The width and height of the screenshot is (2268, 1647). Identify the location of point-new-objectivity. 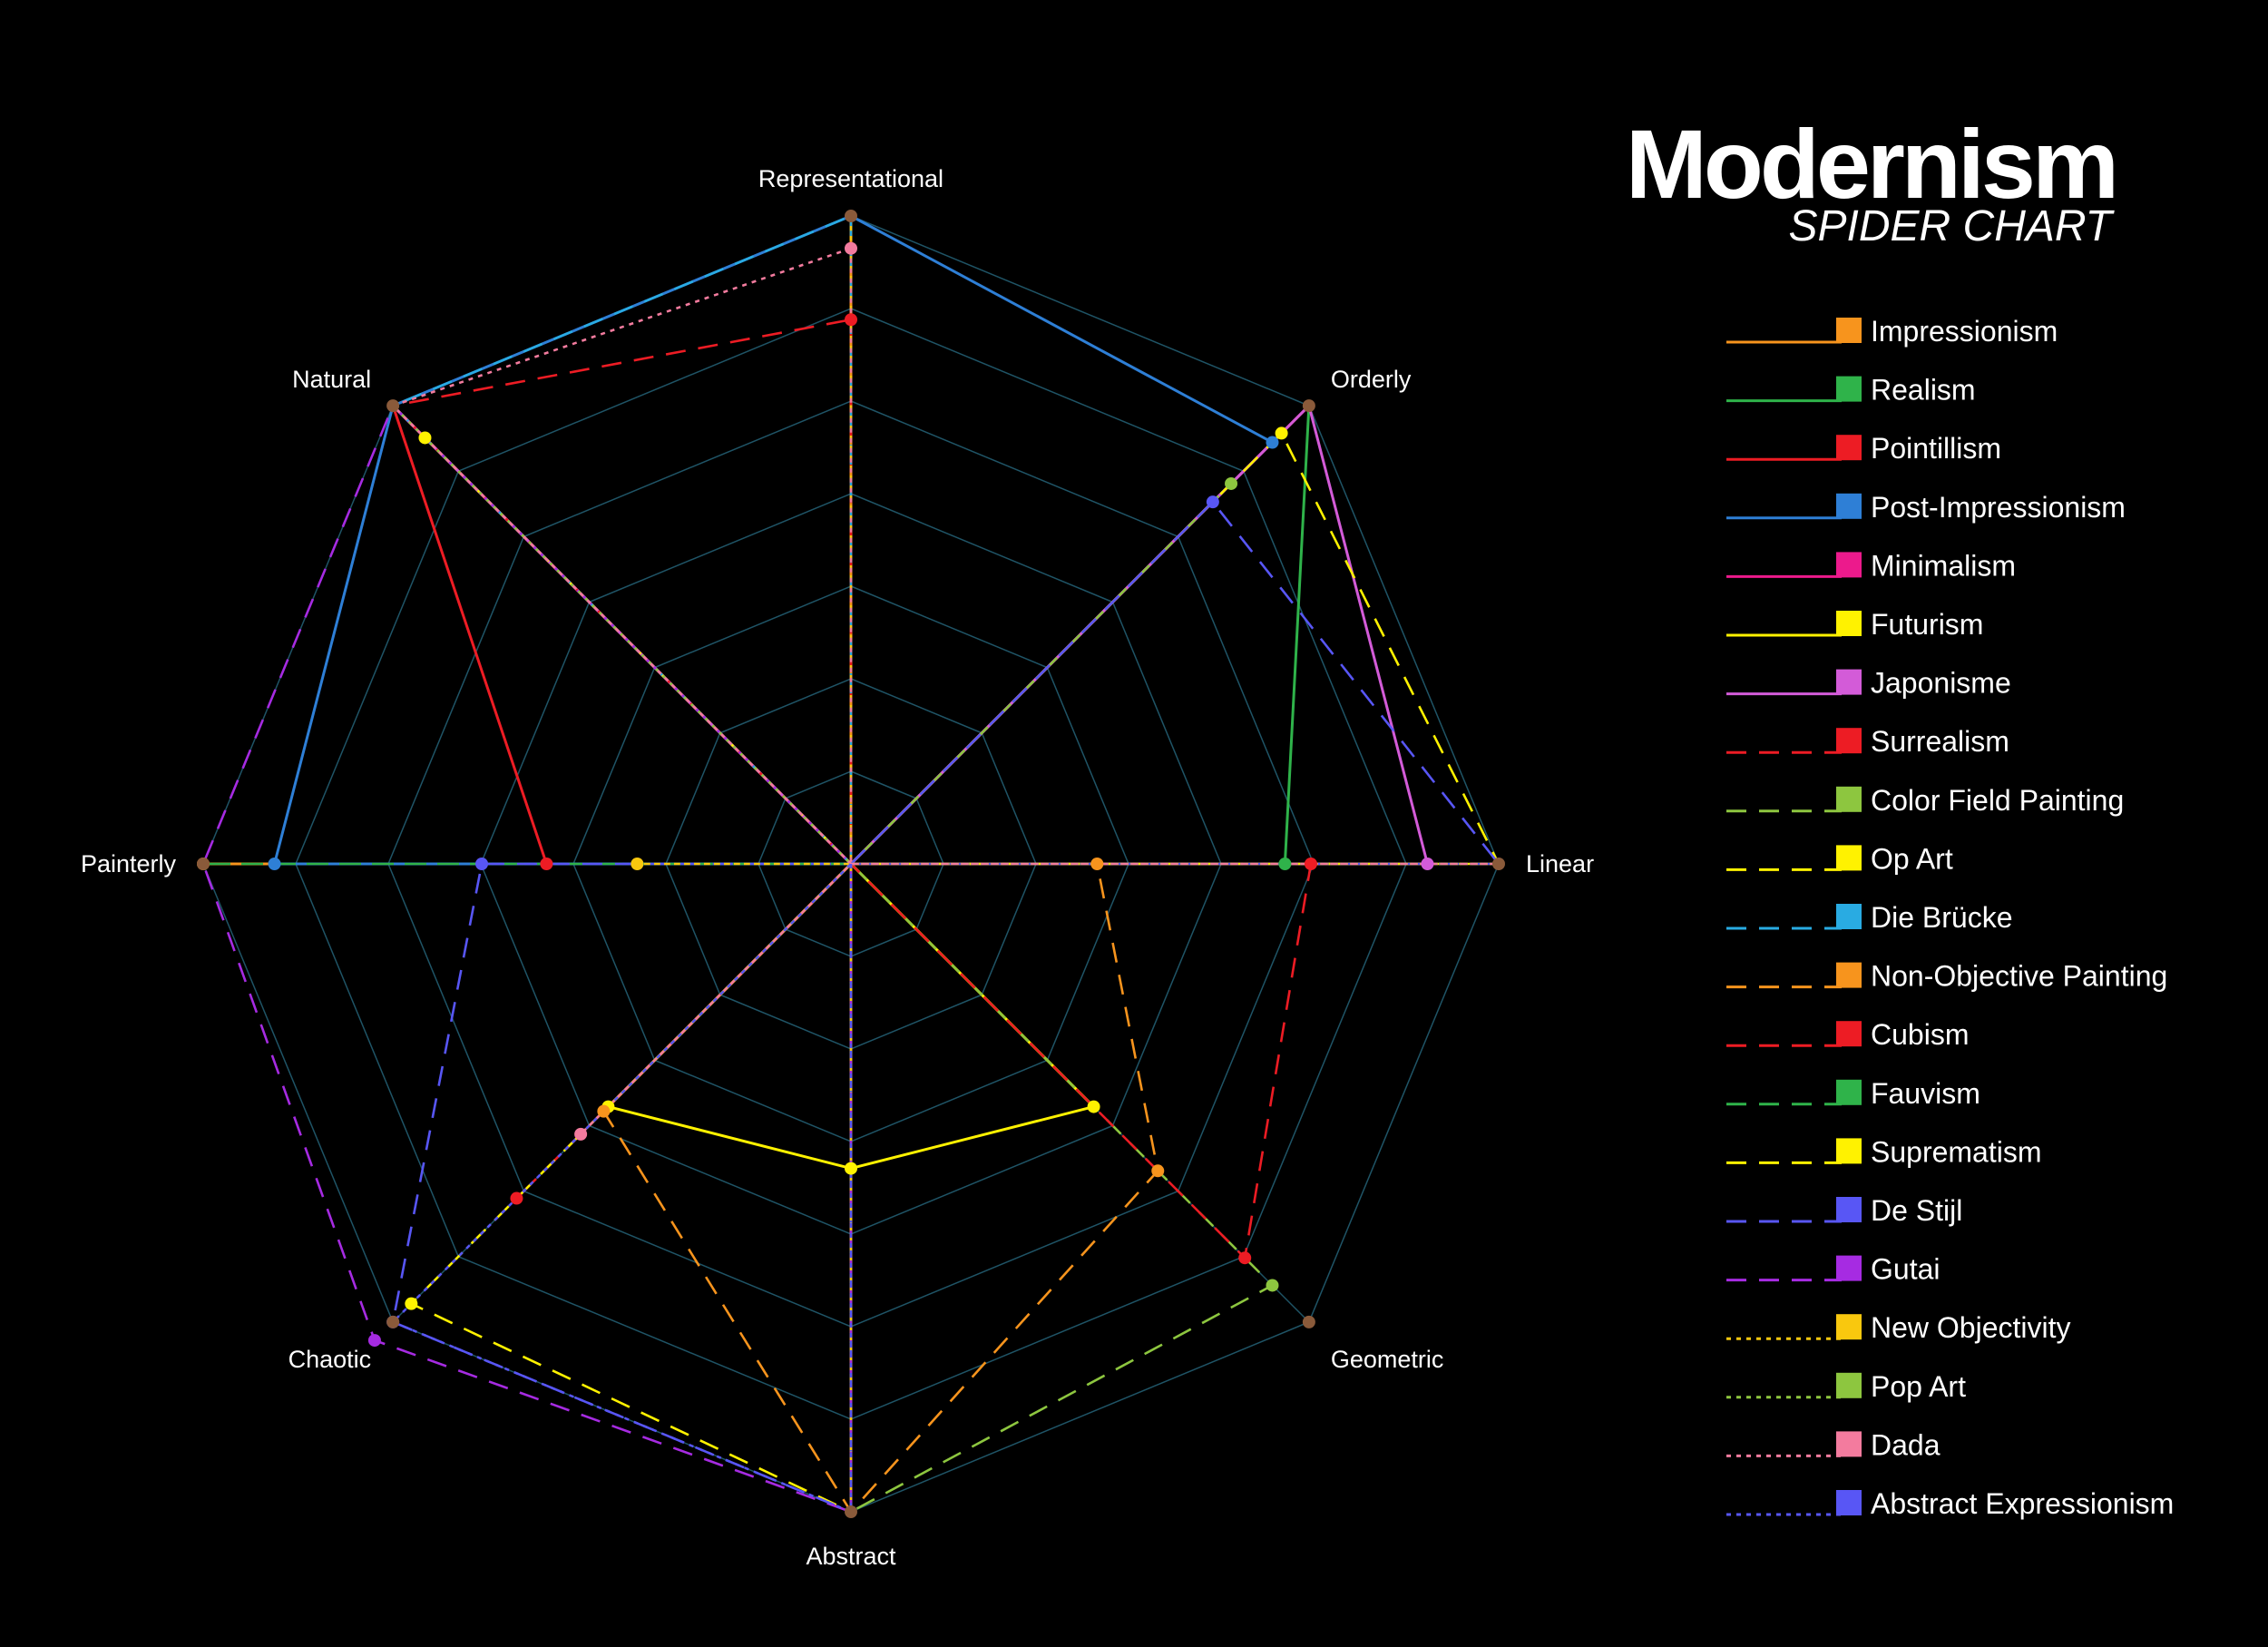
(638, 864).